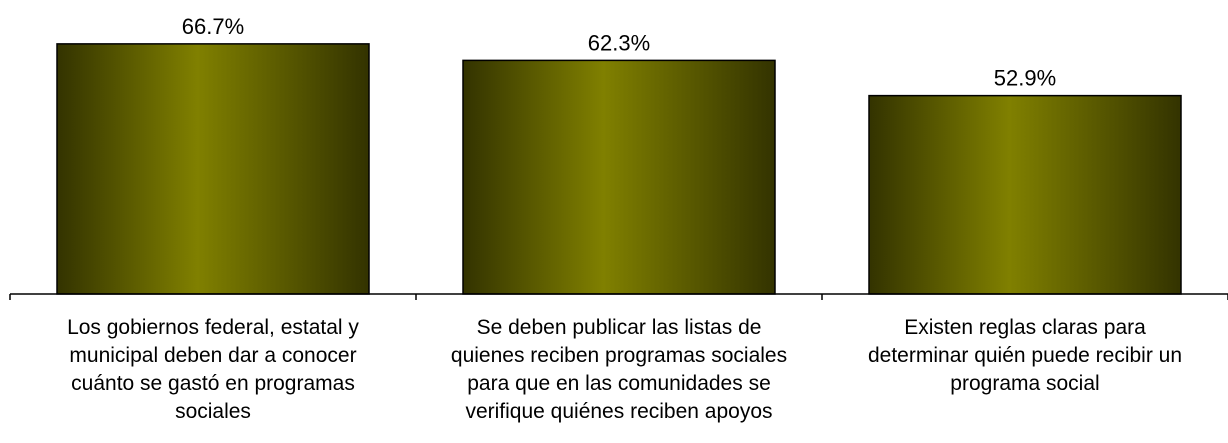 The image size is (1228, 443). What do you see at coordinates (1025, 78) in the screenshot?
I see `data-label-3: 52.9%` at bounding box center [1025, 78].